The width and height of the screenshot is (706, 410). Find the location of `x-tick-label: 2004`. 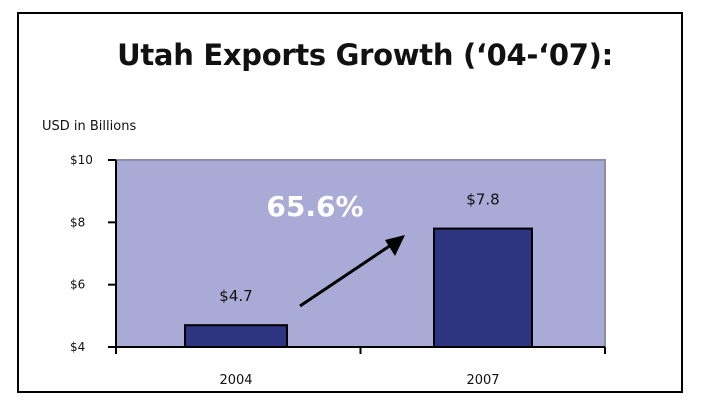

x-tick-label: 2004 is located at coordinates (235, 380).